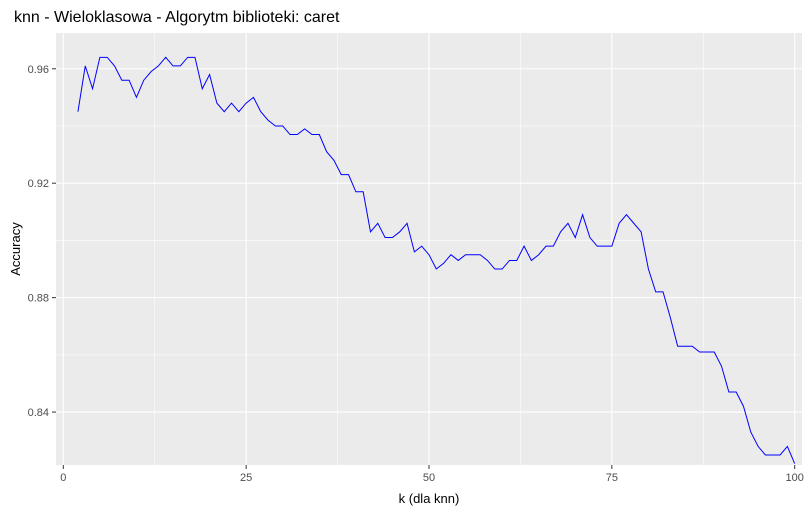 Image resolution: width=810 pixels, height=516 pixels. I want to click on x-axis-ticks: 0 25 50 75 100, so click(432, 474).